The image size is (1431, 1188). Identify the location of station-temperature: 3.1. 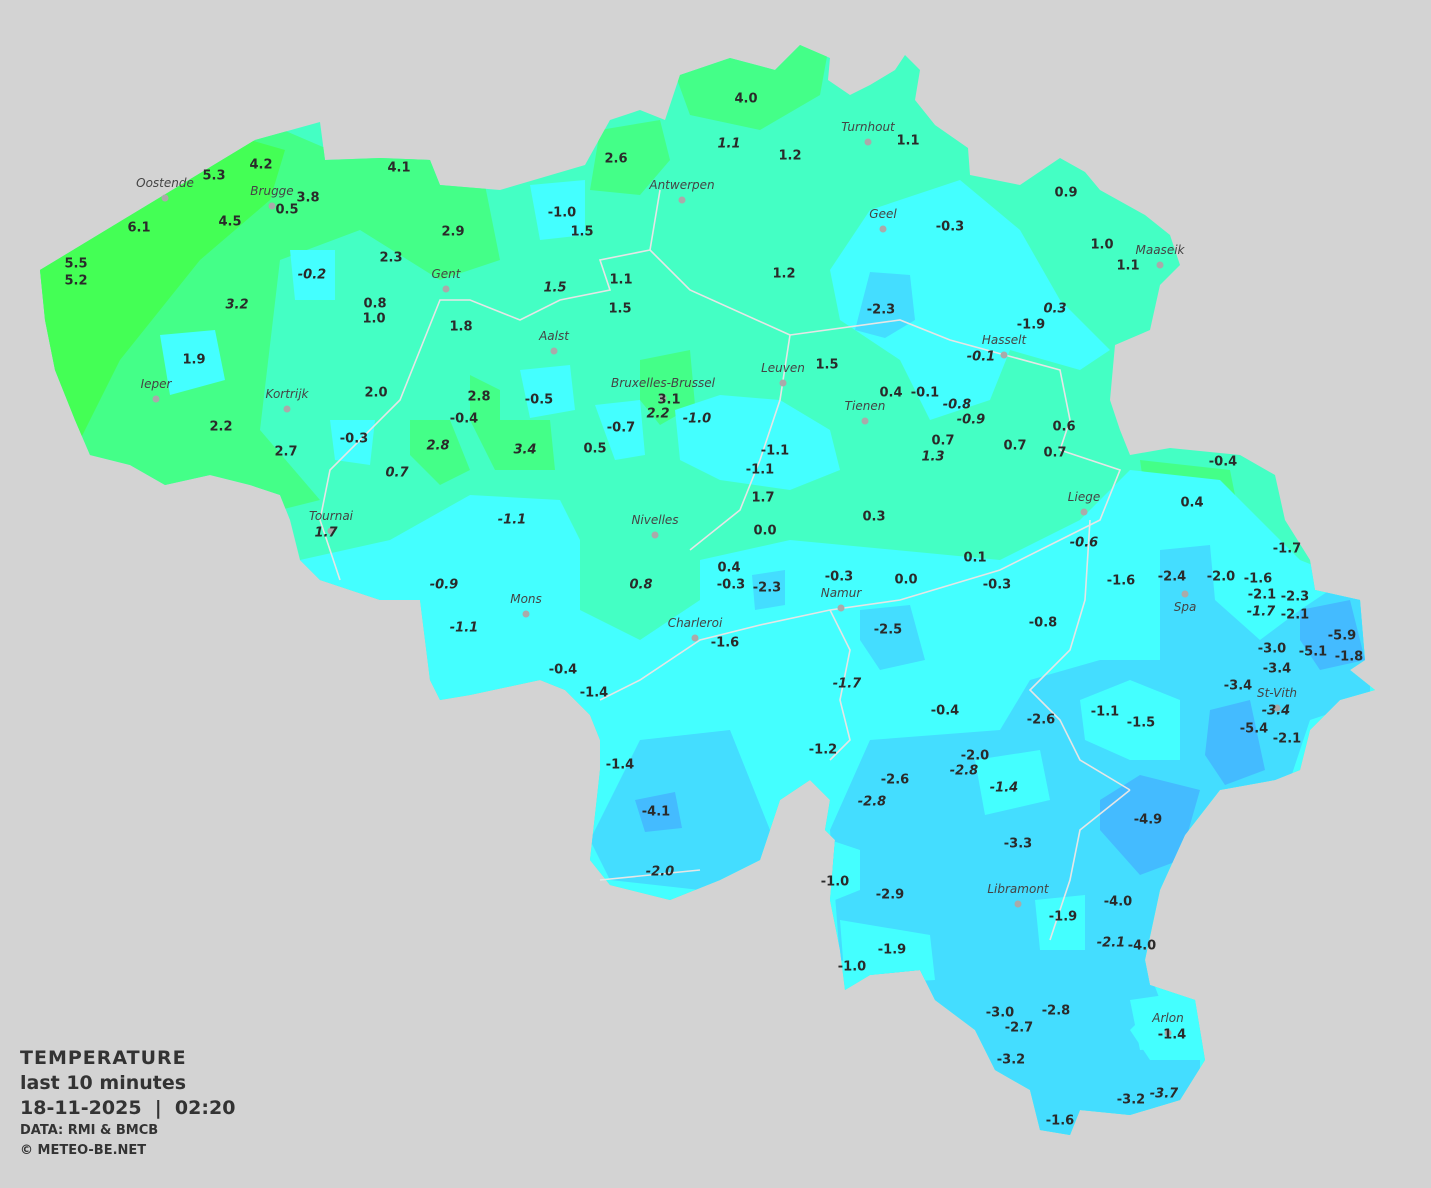
(668, 400).